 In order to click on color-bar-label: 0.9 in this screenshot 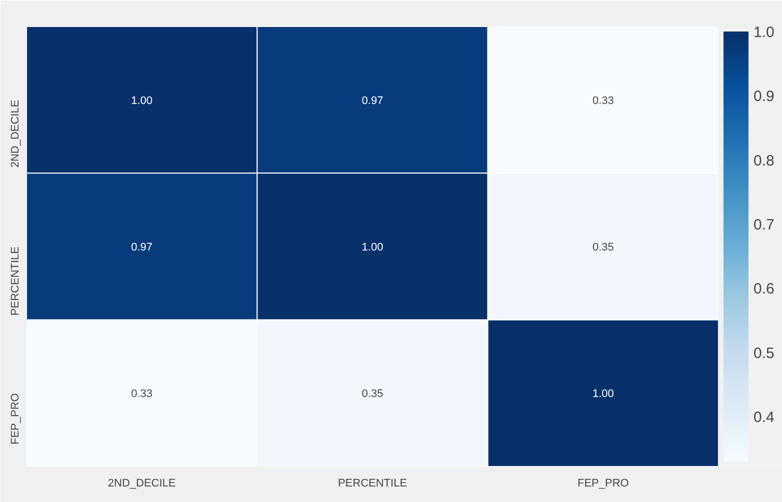, I will do `click(764, 97)`.